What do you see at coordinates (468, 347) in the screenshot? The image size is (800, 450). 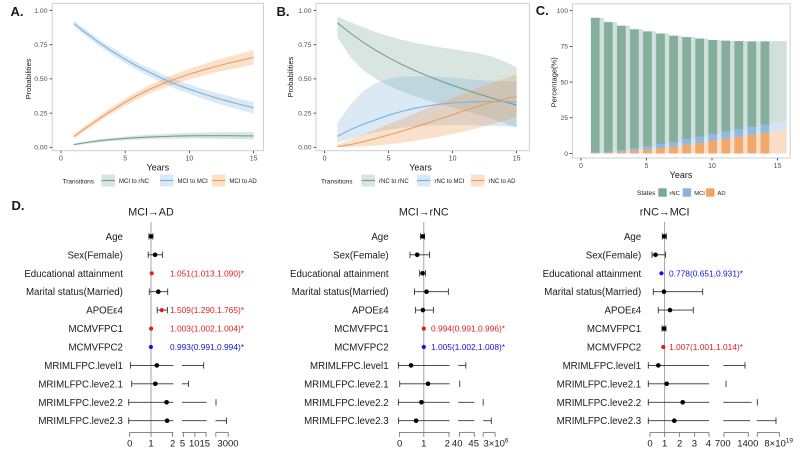 I see `svg-text: 1.005(1.002,1.008)*` at bounding box center [468, 347].